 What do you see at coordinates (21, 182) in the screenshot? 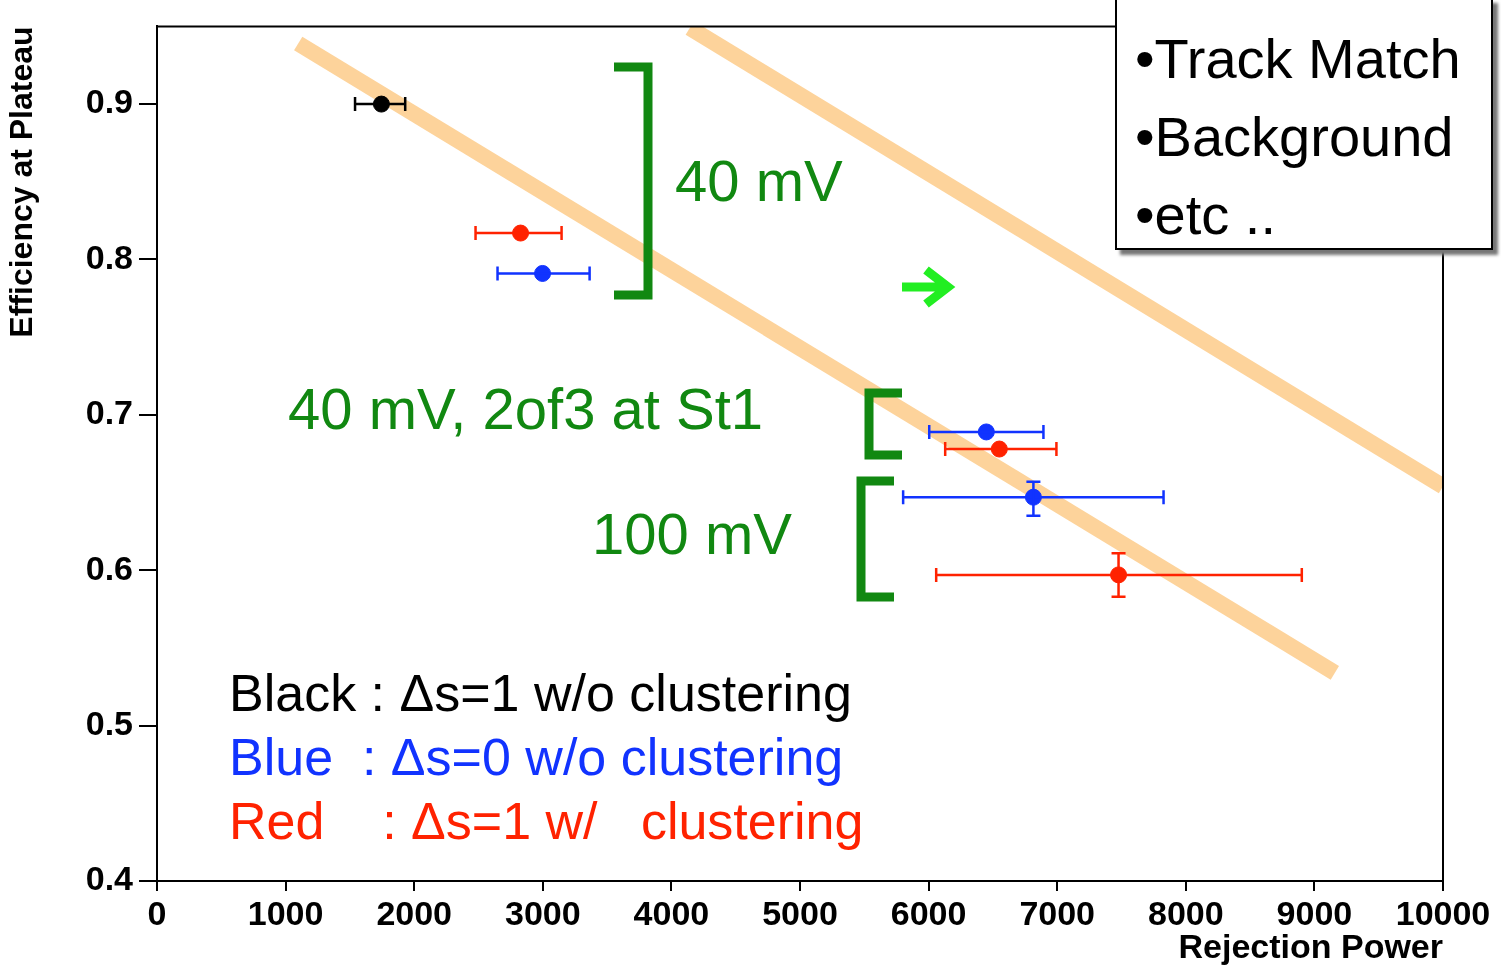
I see `y-axis-title: Efficiency at Plateau` at bounding box center [21, 182].